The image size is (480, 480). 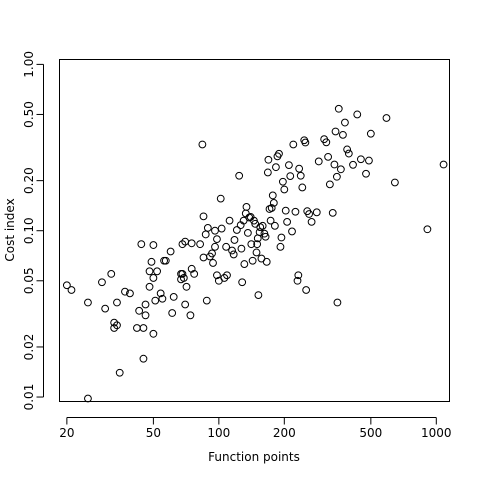 What do you see at coordinates (218, 433) in the screenshot?
I see `x-tick-label: 100` at bounding box center [218, 433].